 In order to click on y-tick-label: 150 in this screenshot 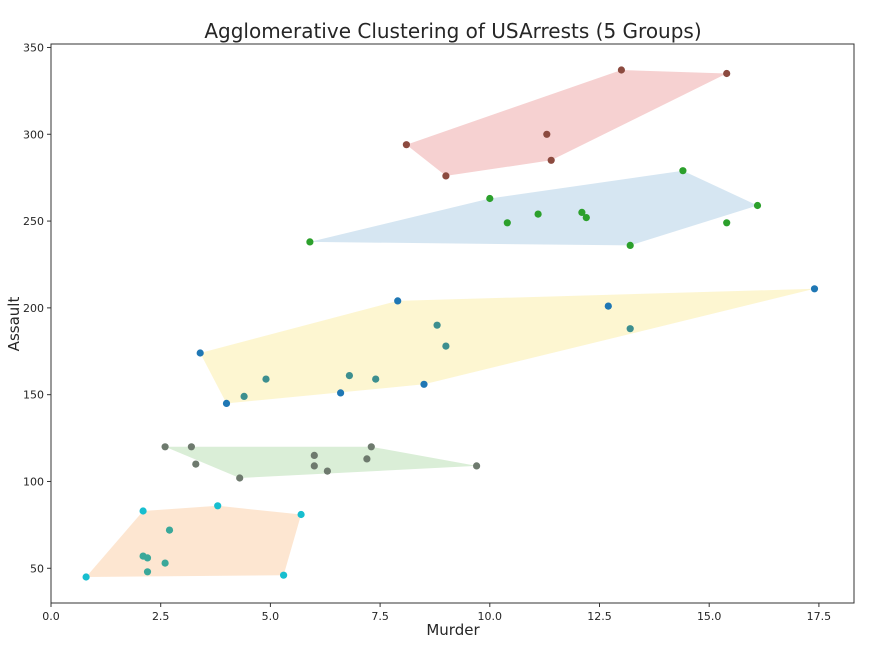, I will do `click(33, 395)`.